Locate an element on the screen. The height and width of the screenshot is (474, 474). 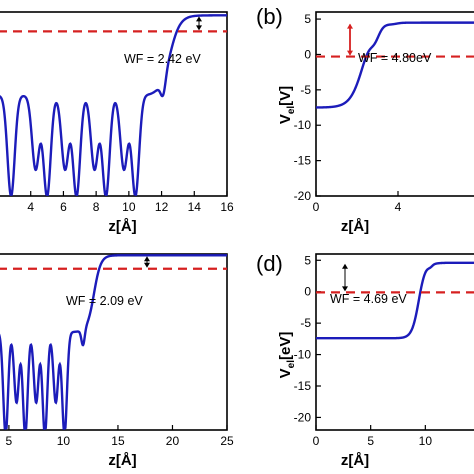
x-tick-label: 12 is located at coordinates (162, 207).